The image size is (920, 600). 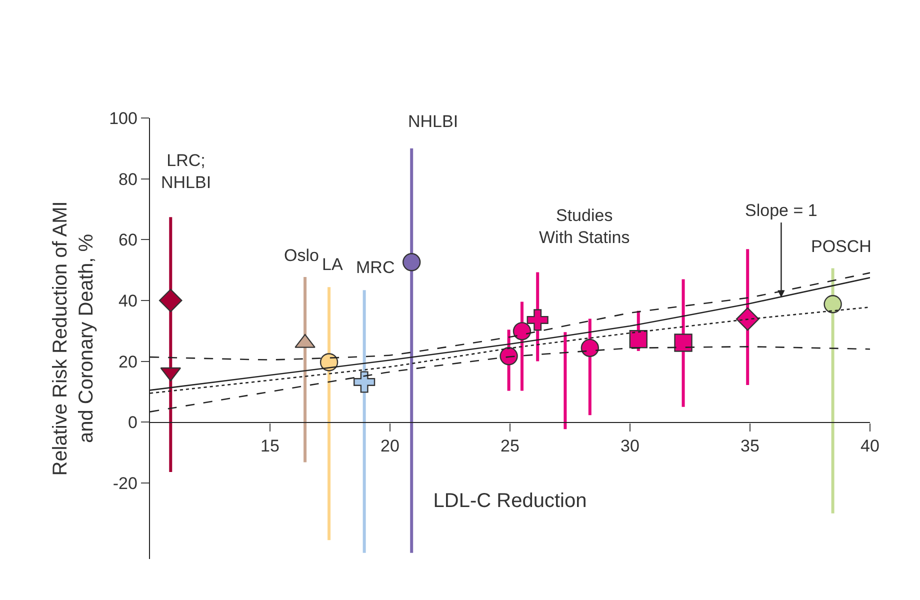 What do you see at coordinates (390, 446) in the screenshot?
I see `x-tick-label: 20` at bounding box center [390, 446].